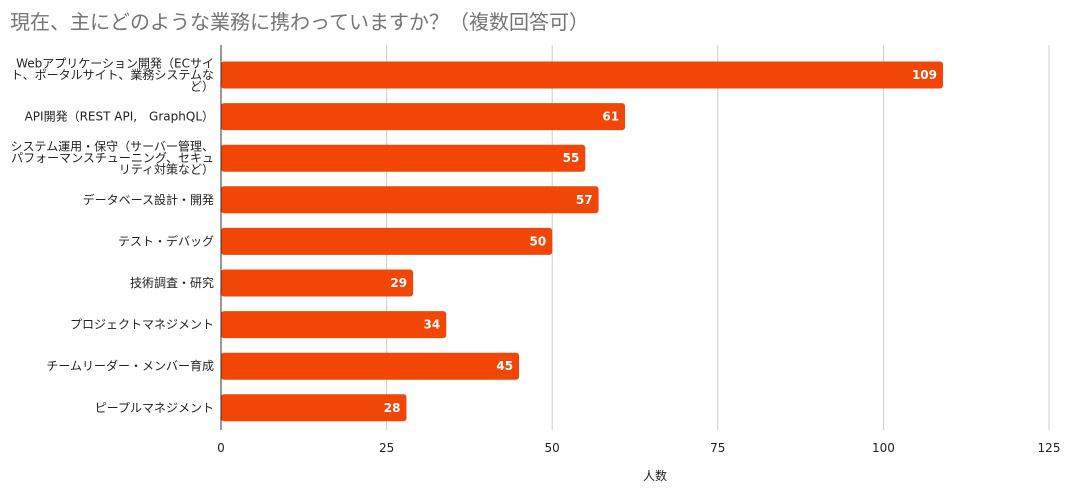 The image size is (1069, 492). What do you see at coordinates (552, 448) in the screenshot?
I see `x-tick-label-50: 50` at bounding box center [552, 448].